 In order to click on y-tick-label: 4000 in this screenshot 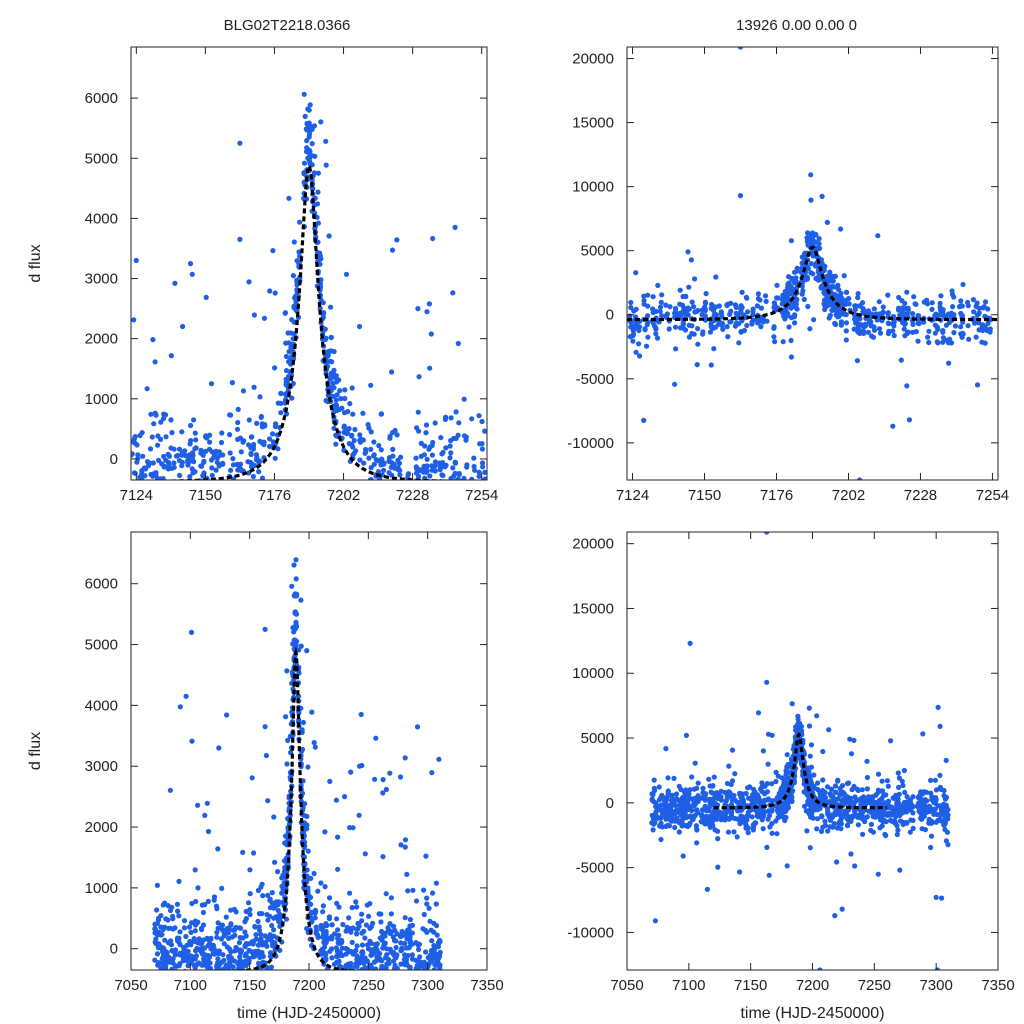, I will do `click(101, 218)`.